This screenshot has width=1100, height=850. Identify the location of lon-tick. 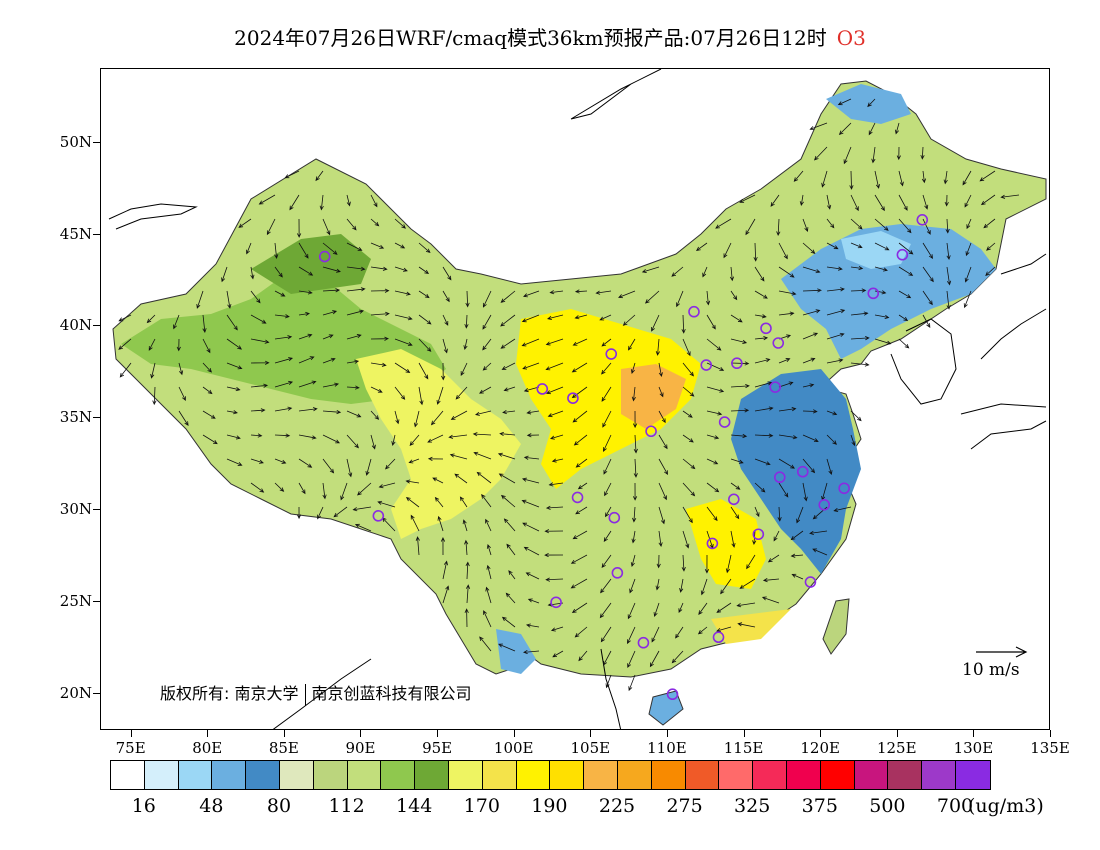
(131, 733).